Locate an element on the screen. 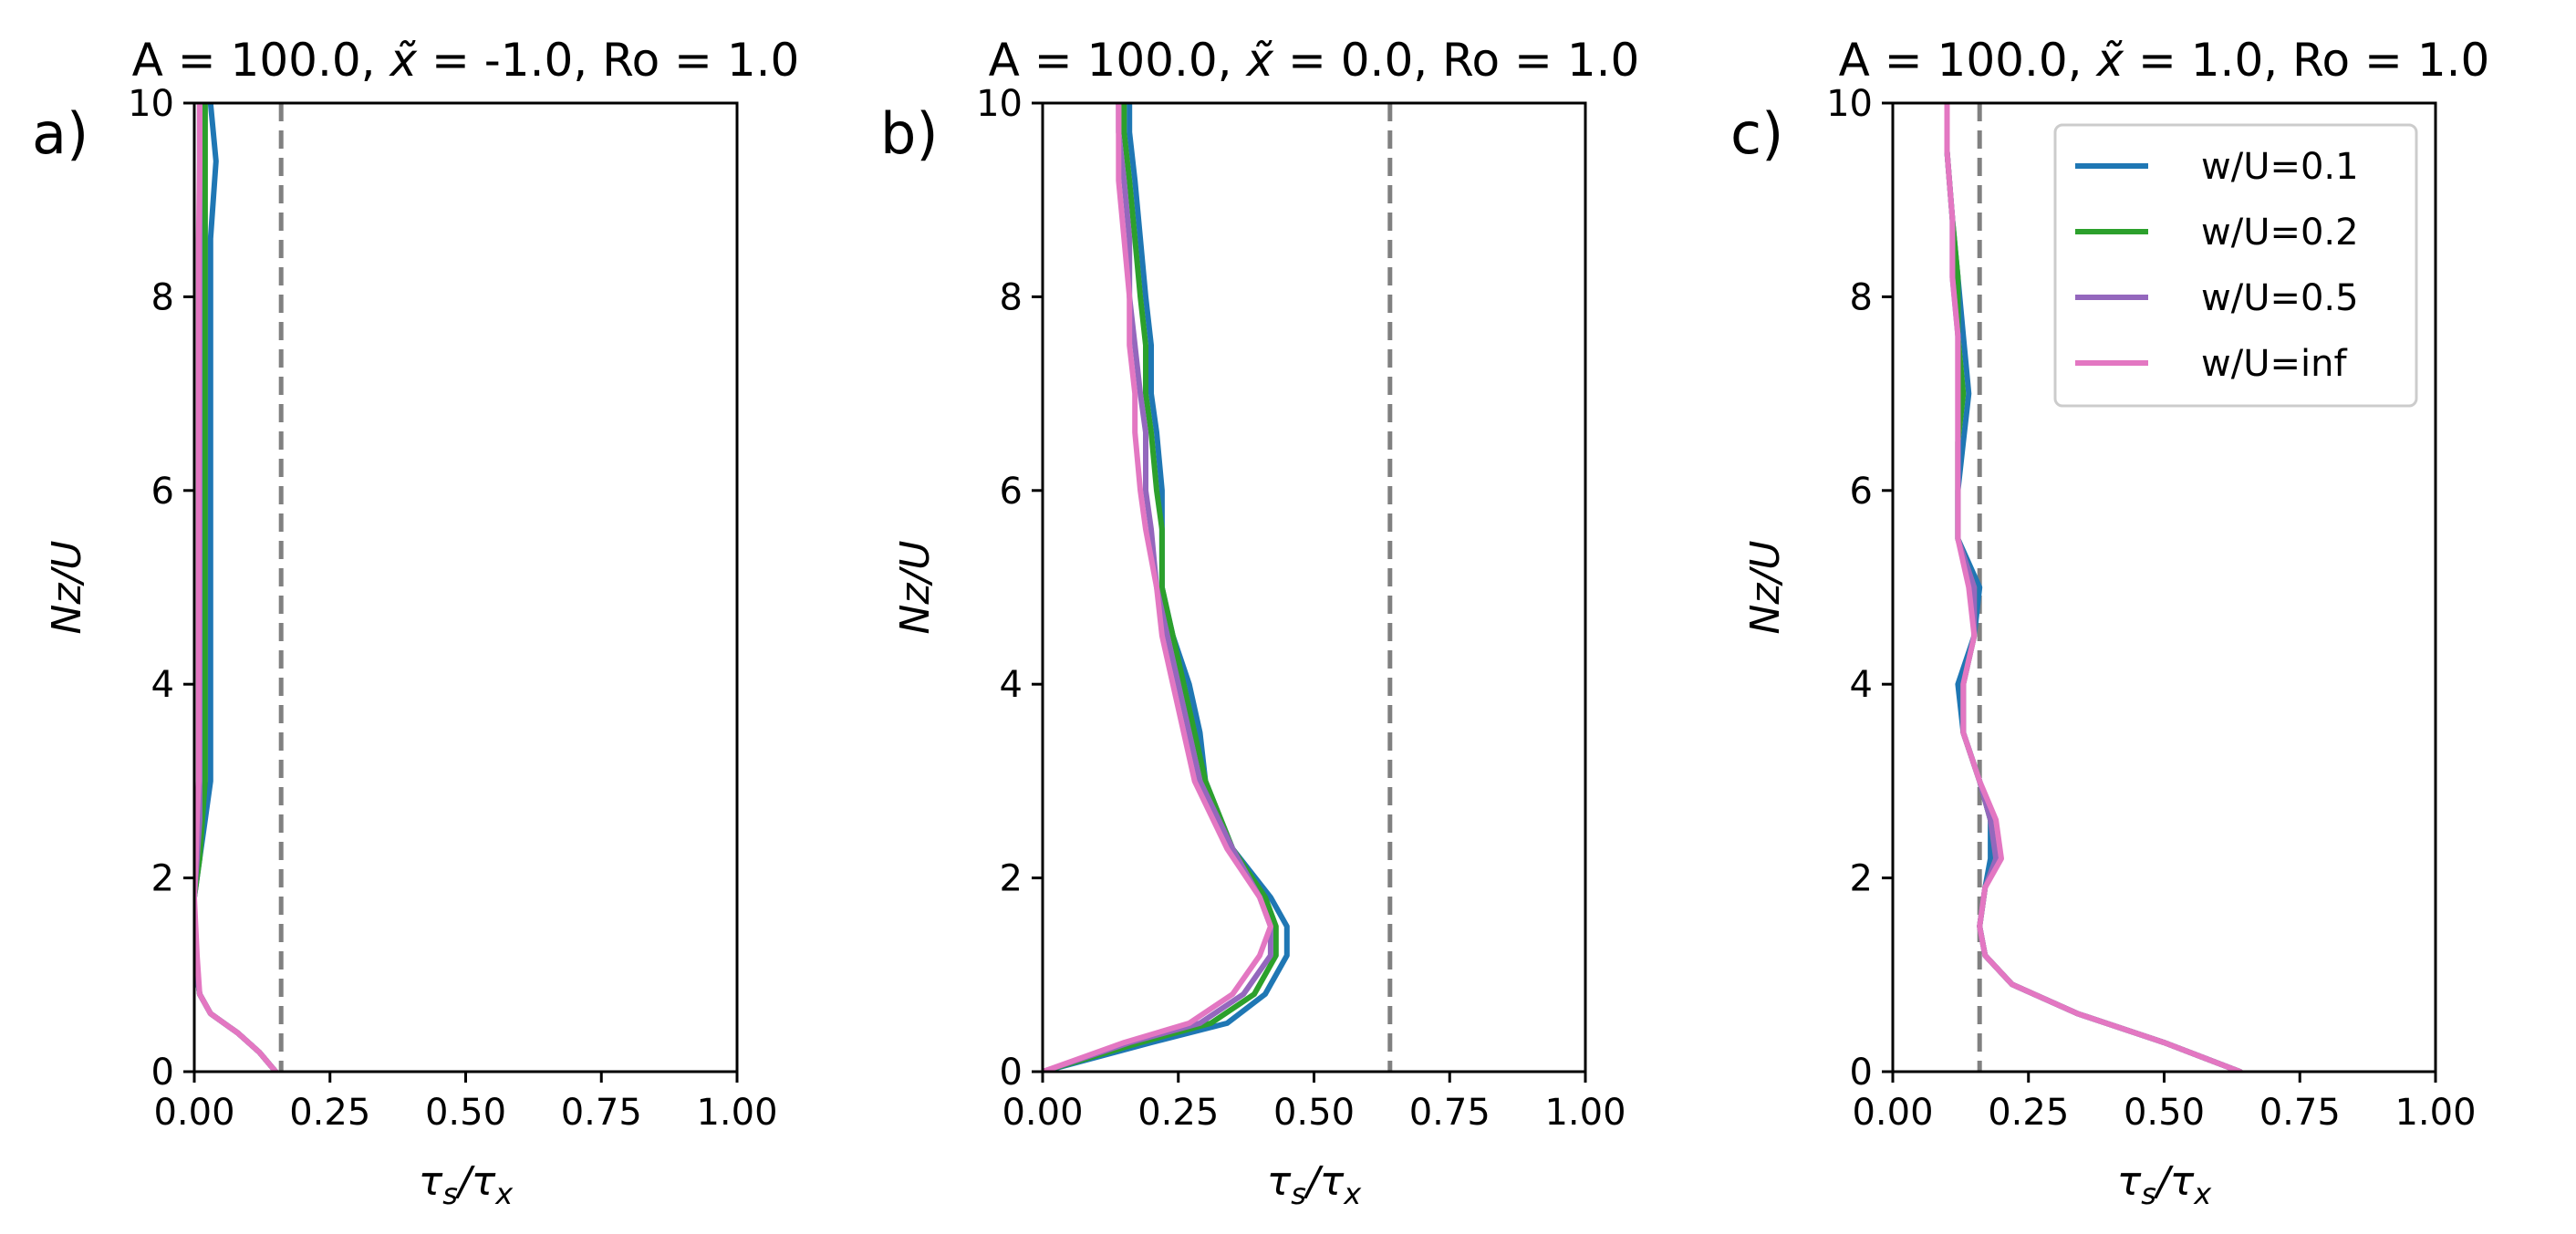 The height and width of the screenshot is (1234, 2576). panel-letter: c) is located at coordinates (1756, 133).